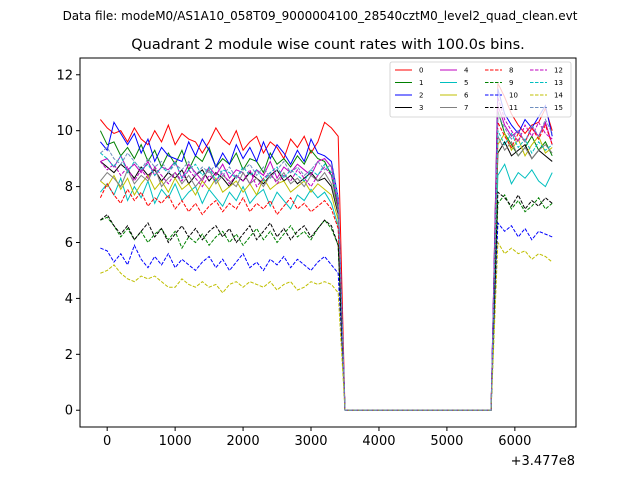  What do you see at coordinates (421, 83) in the screenshot?
I see `legend-label-1: 1` at bounding box center [421, 83].